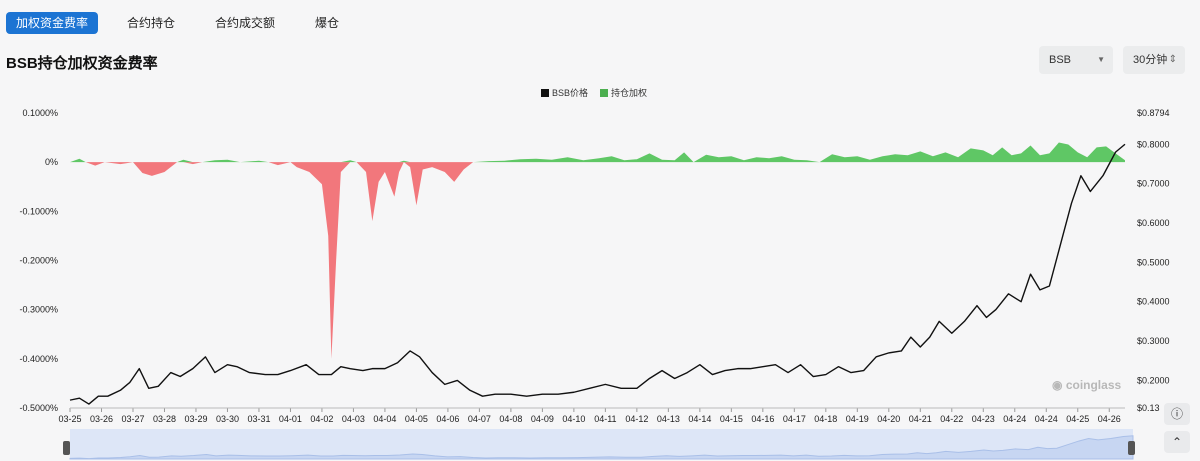 The width and height of the screenshot is (1200, 461). What do you see at coordinates (38, 408) in the screenshot?
I see `y-left-tick-label: -0.5000%` at bounding box center [38, 408].